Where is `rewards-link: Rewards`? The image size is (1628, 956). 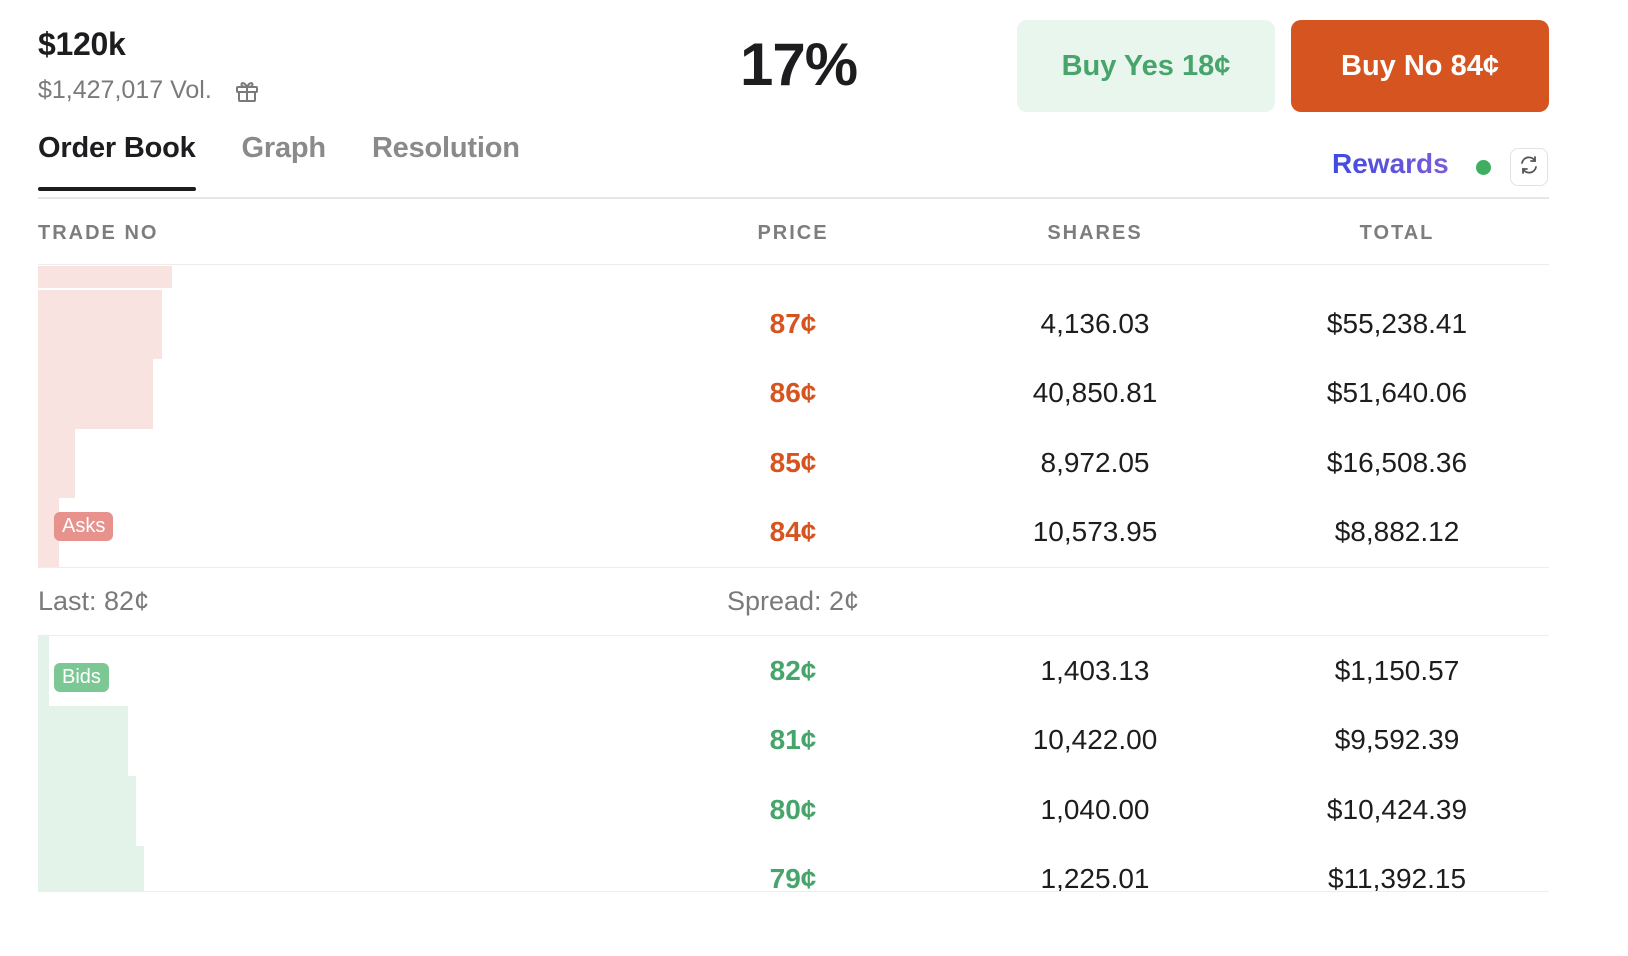
rewards-link: Rewards is located at coordinates (1390, 163).